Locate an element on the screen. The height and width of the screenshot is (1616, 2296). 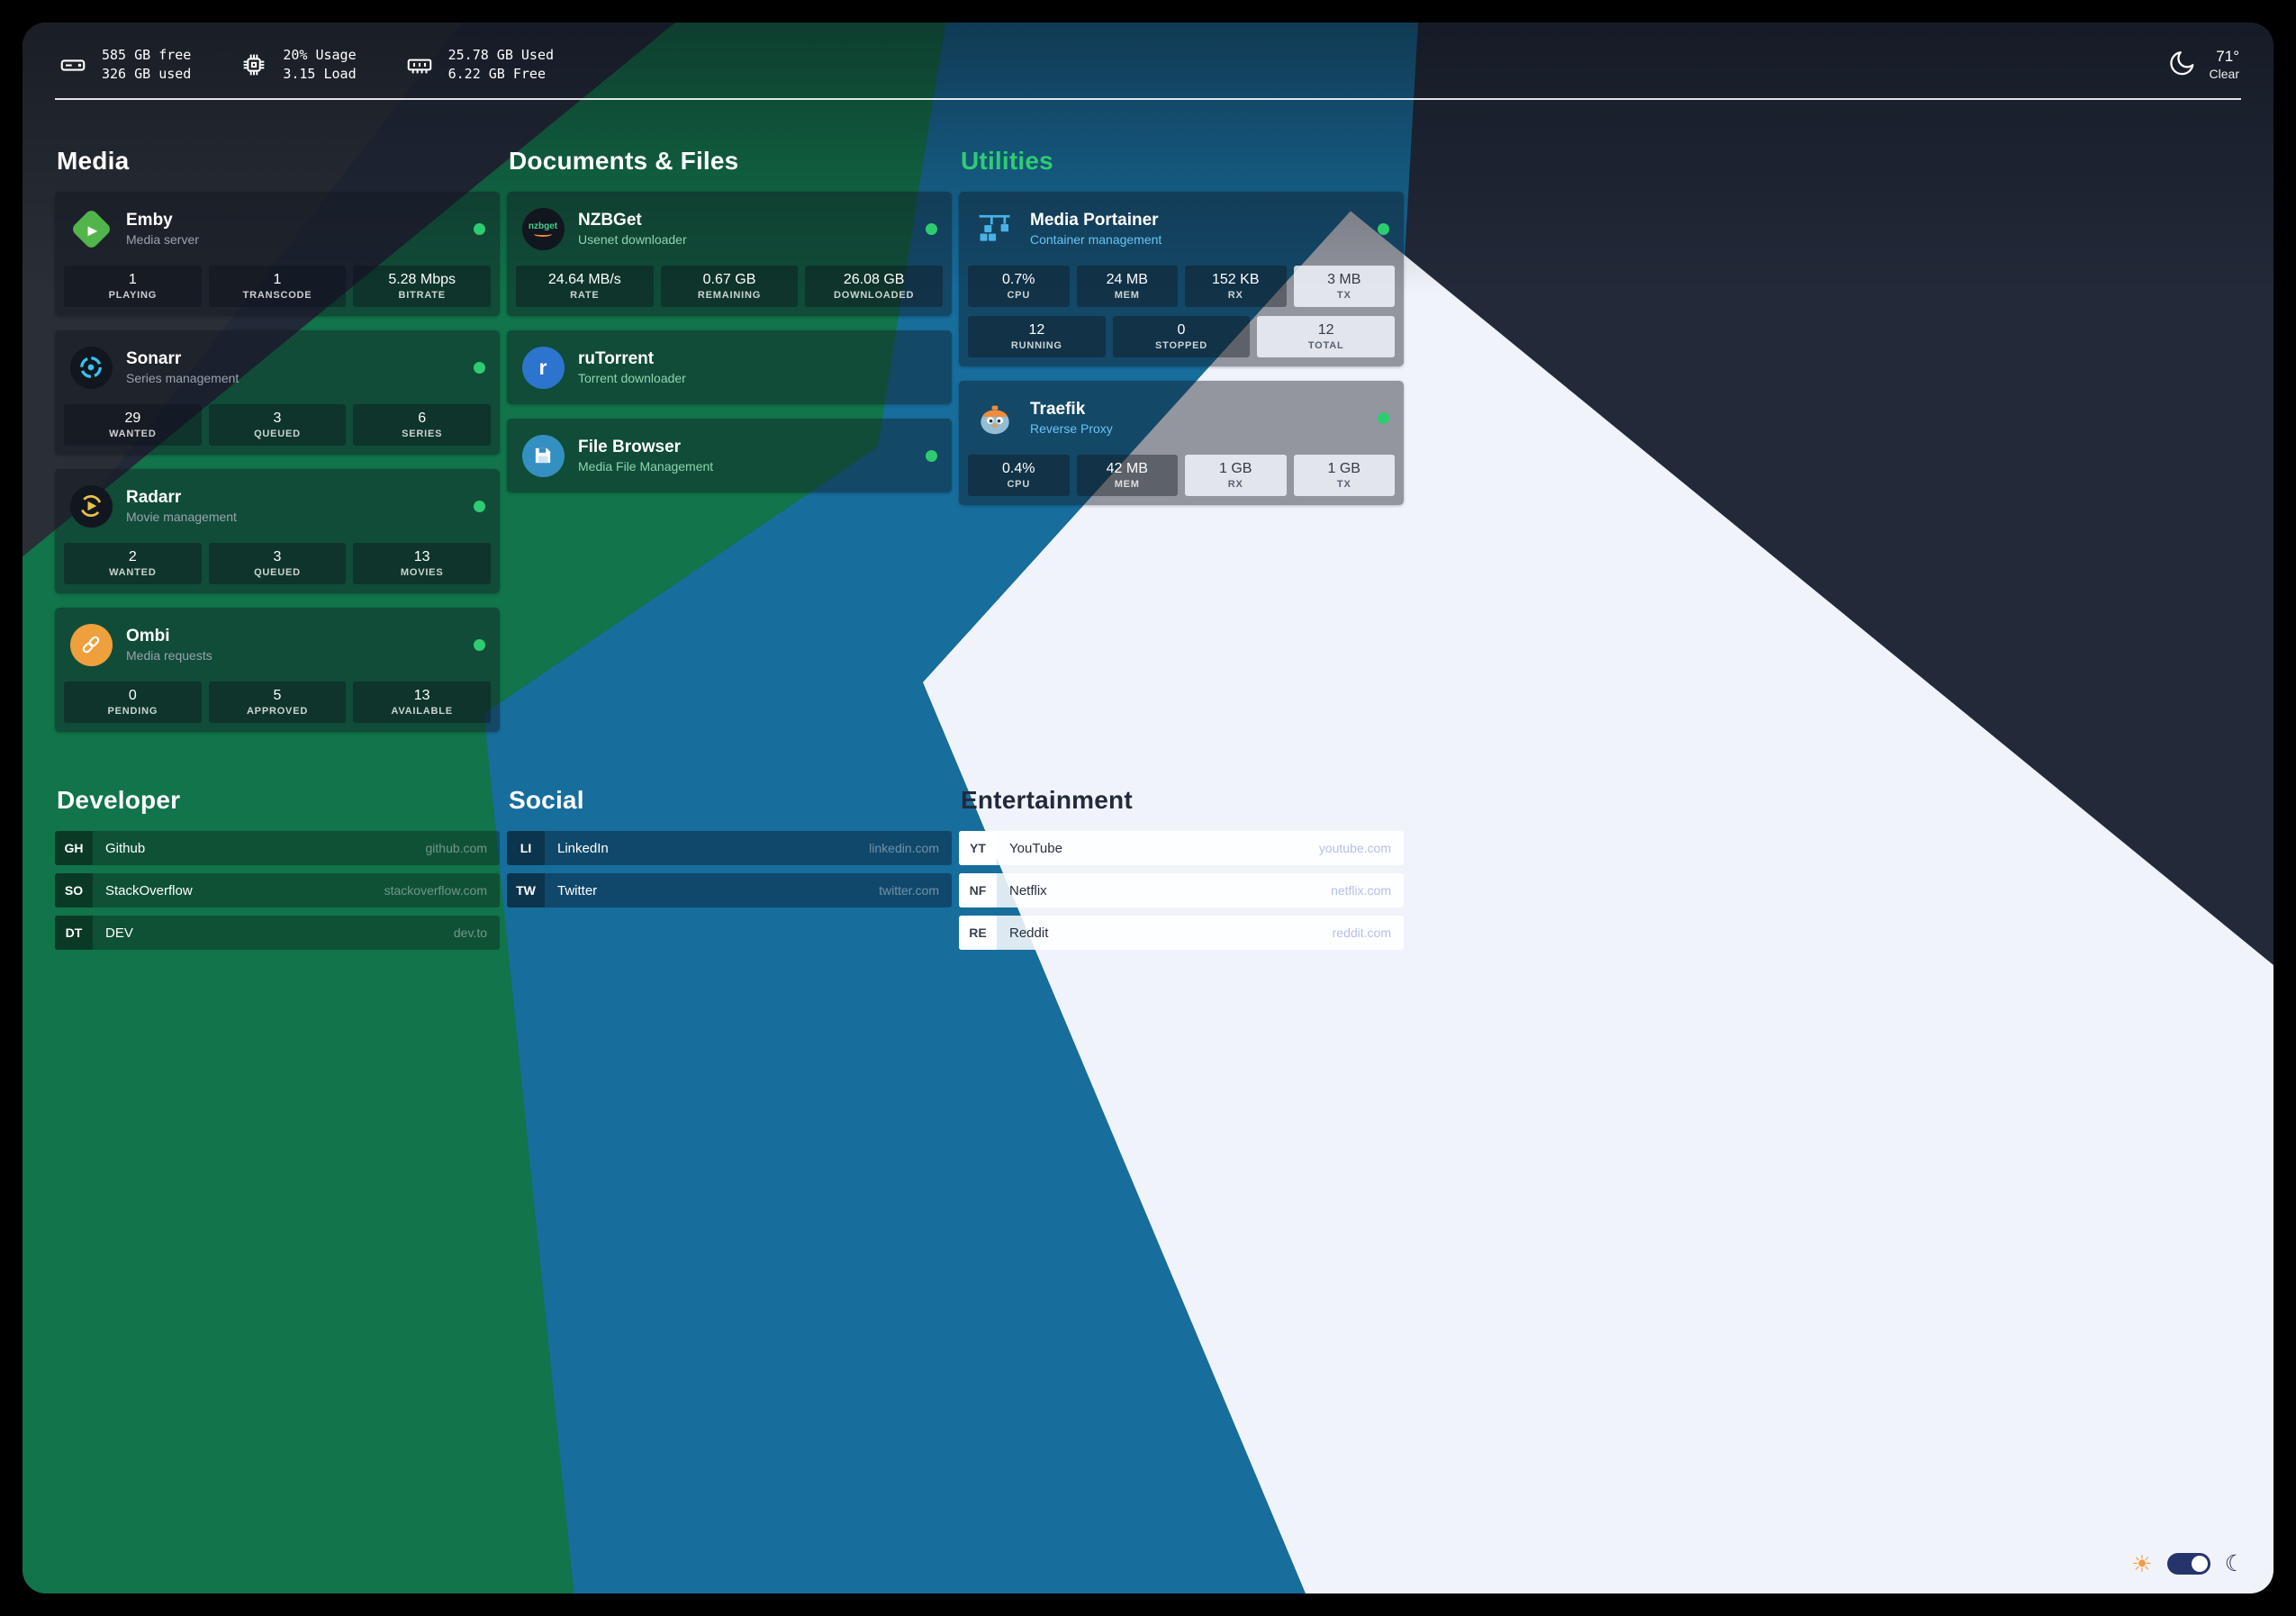
ombi-icon is located at coordinates (91, 644).